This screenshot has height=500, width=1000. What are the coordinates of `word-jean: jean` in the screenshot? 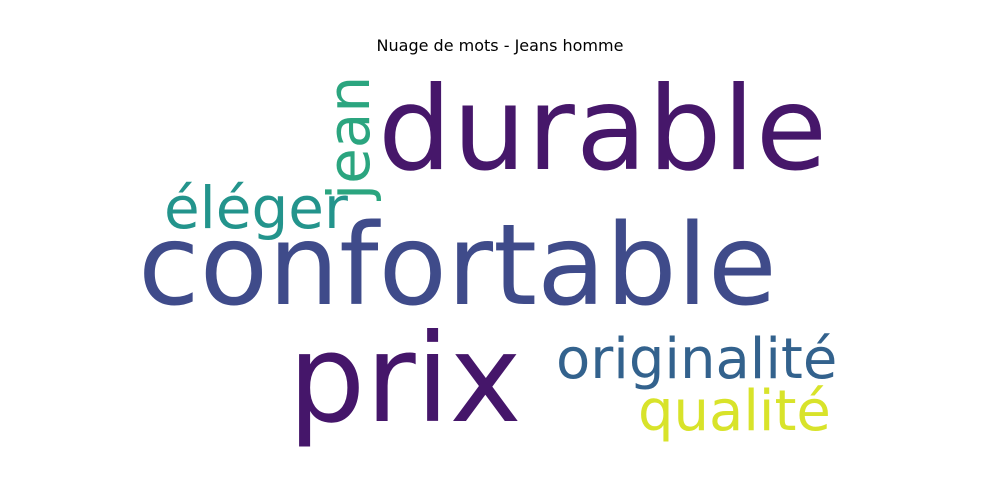 It's located at (349, 137).